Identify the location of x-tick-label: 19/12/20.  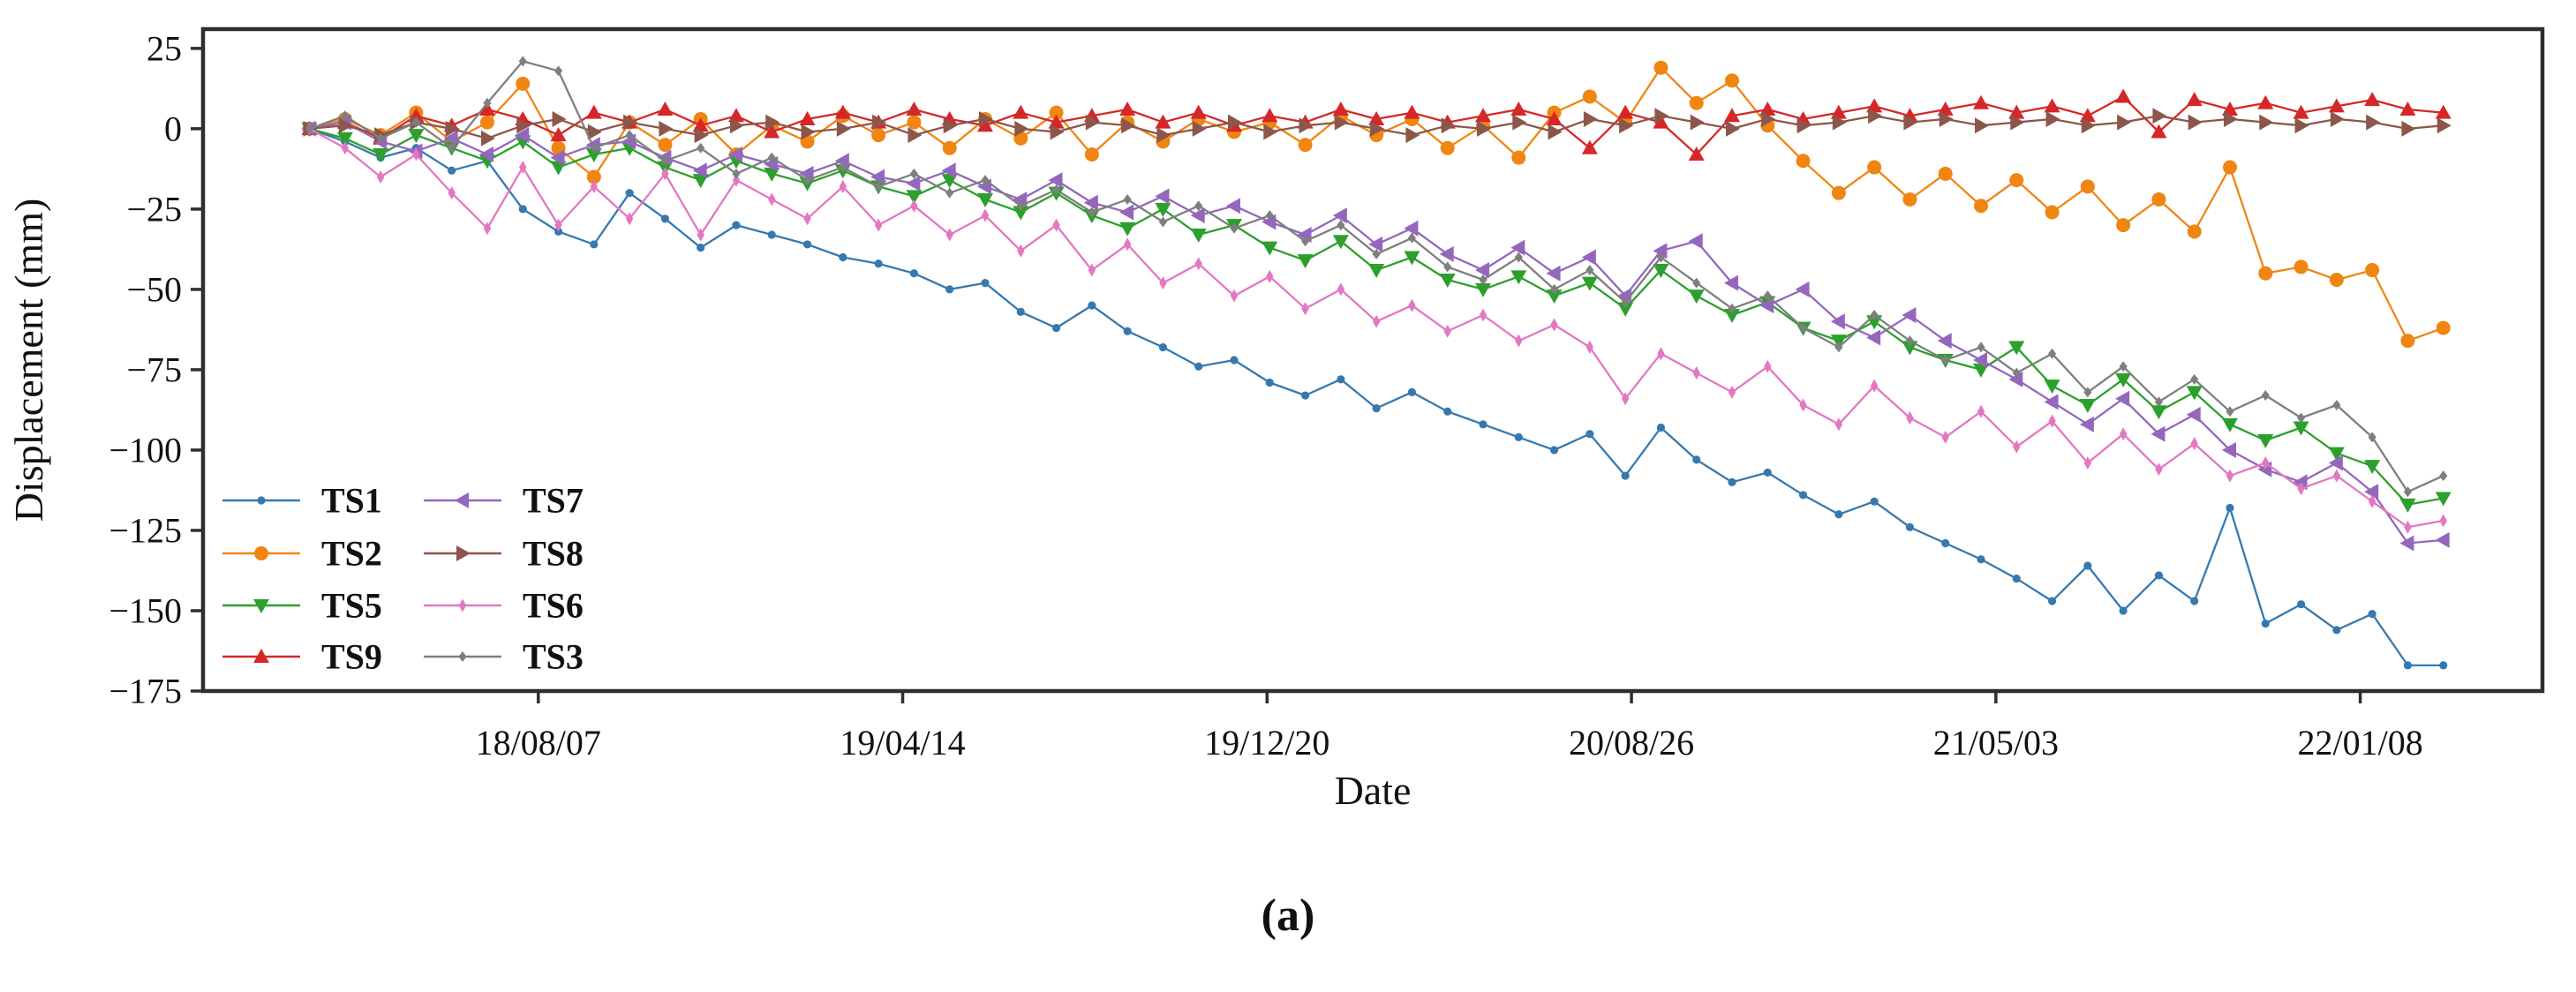
(1267, 743).